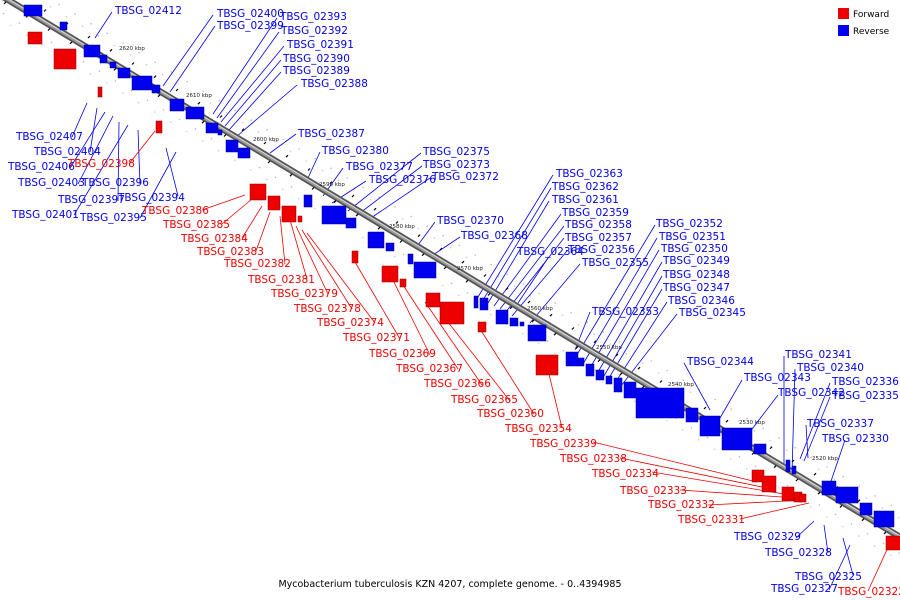 This screenshot has width=900, height=600. I want to click on gene-label-tbsg_02383: TBSG_02383, so click(230, 252).